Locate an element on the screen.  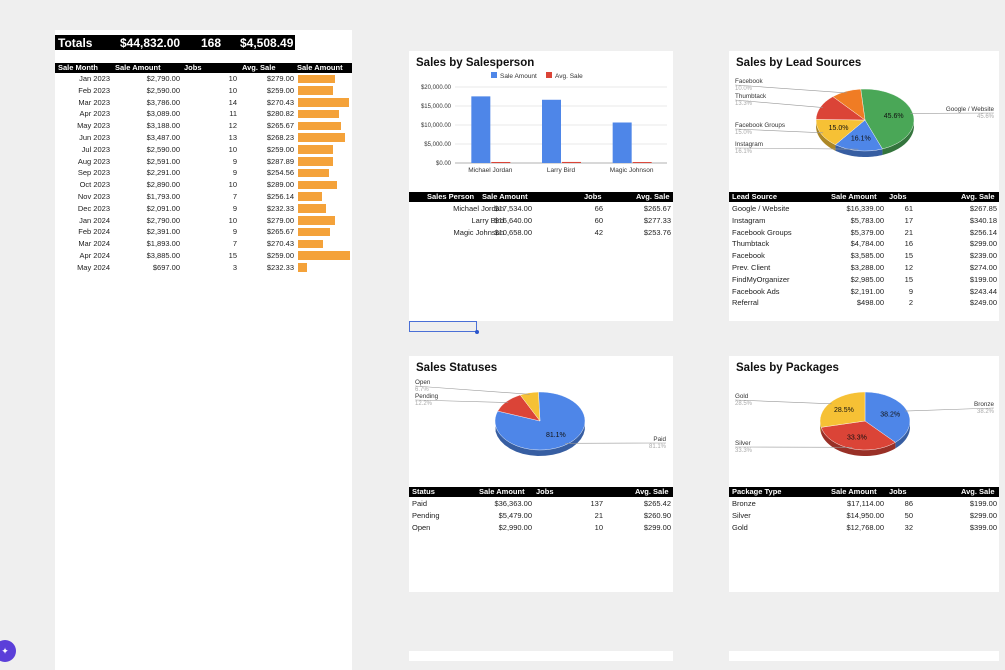
month-cell: Feb 2024 is located at coordinates (82, 232).